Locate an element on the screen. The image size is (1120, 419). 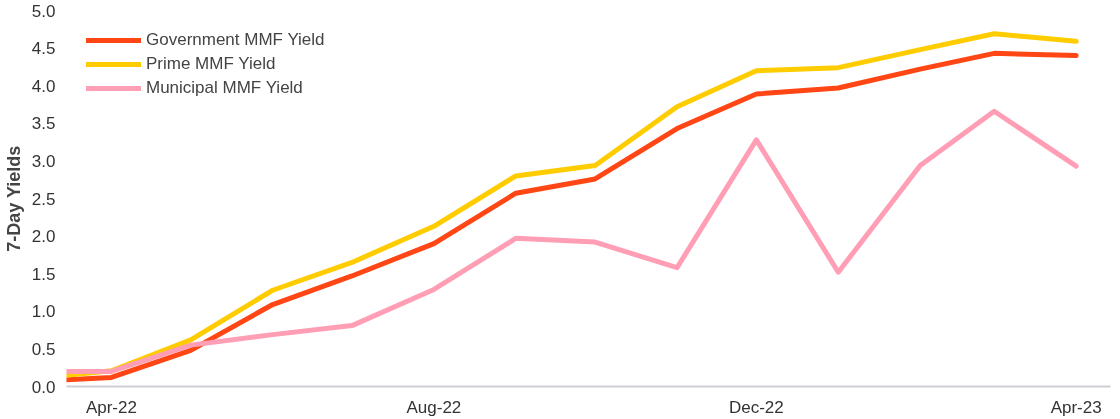
x-tick-label: Aug-22 is located at coordinates (434, 407).